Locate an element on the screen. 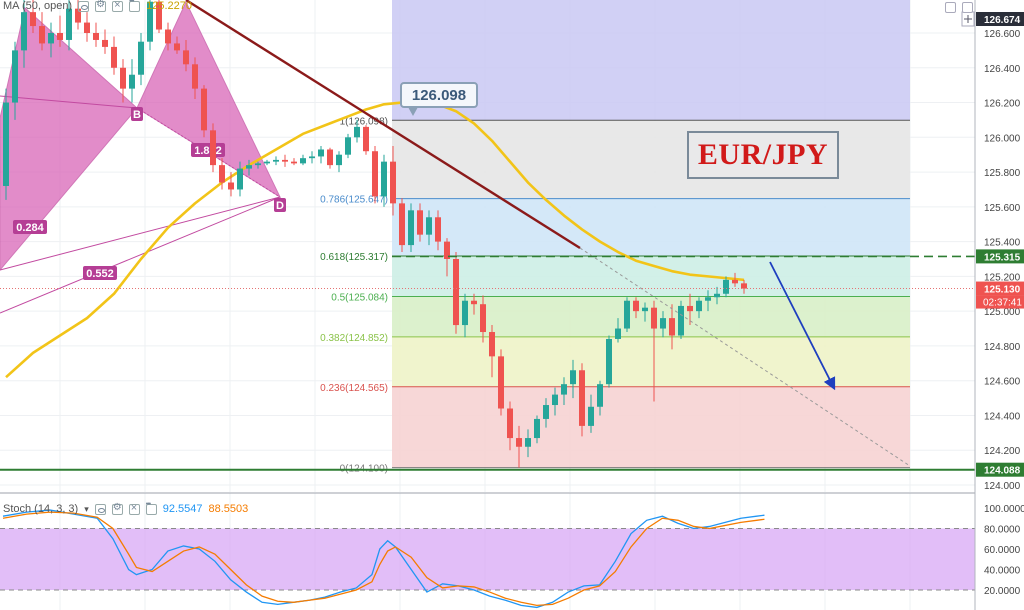  price-tick: 124.000 is located at coordinates (1002, 486).